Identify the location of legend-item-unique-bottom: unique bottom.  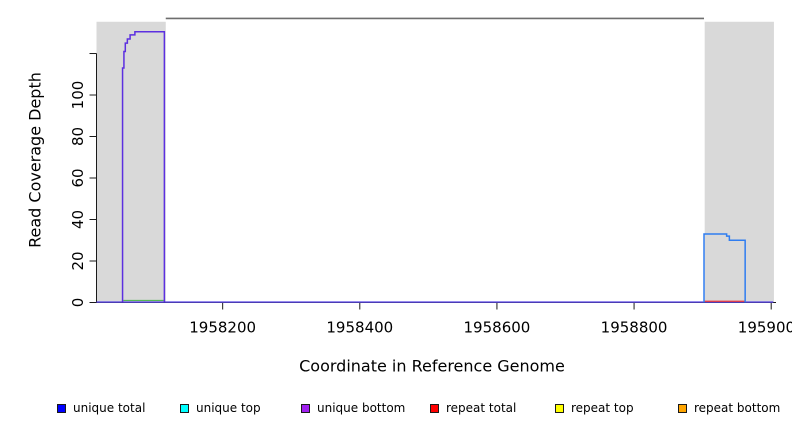
(353, 408).